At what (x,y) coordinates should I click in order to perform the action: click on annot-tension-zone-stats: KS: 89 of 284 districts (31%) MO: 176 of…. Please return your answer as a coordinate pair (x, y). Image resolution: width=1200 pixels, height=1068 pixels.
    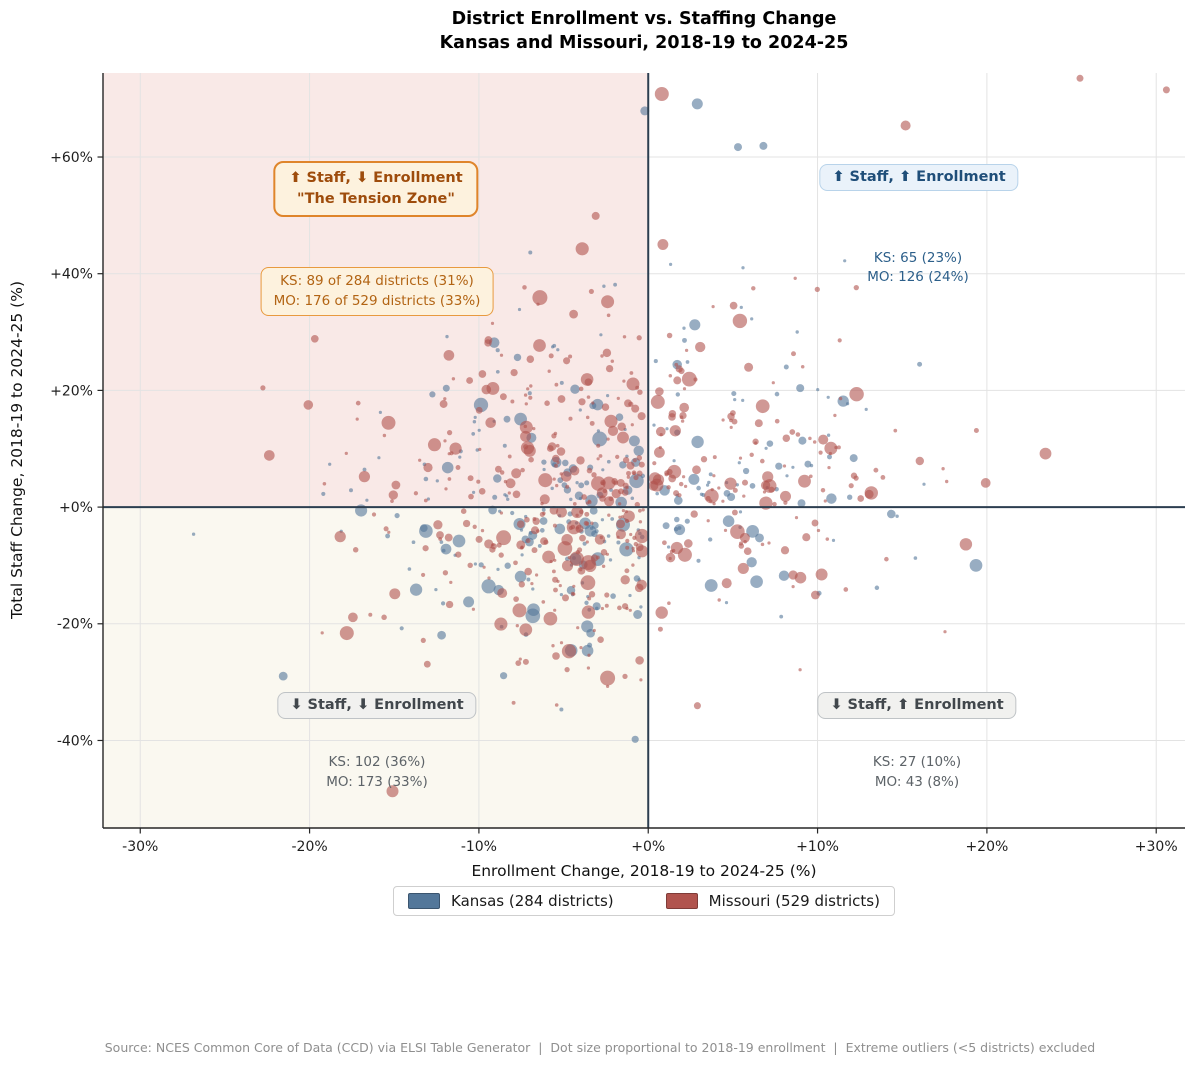
    Looking at the image, I should click on (377, 291).